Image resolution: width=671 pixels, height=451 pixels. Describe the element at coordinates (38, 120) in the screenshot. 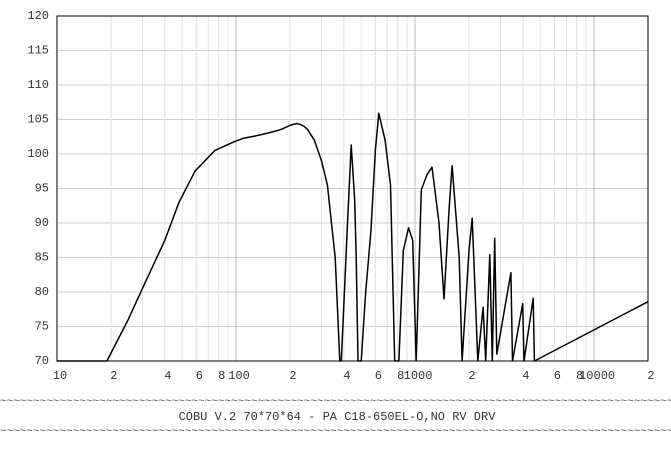

I see `y-tick-label: 105` at that location.